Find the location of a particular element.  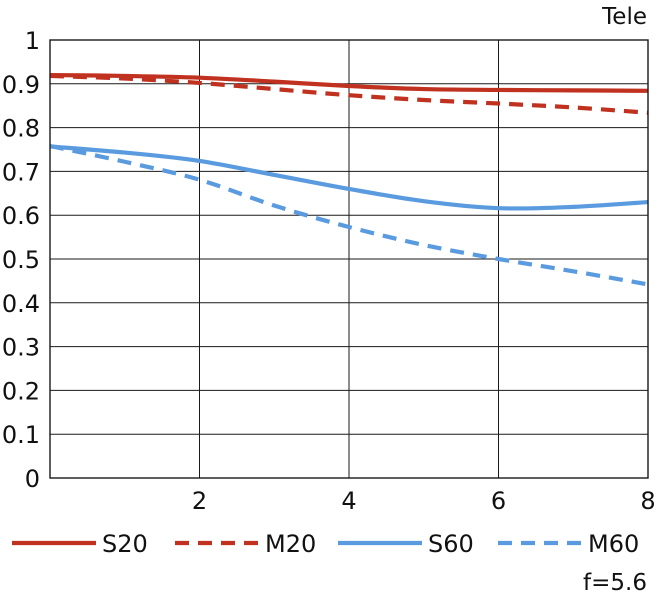

y-tick-label: 0.4 is located at coordinates (21, 304).